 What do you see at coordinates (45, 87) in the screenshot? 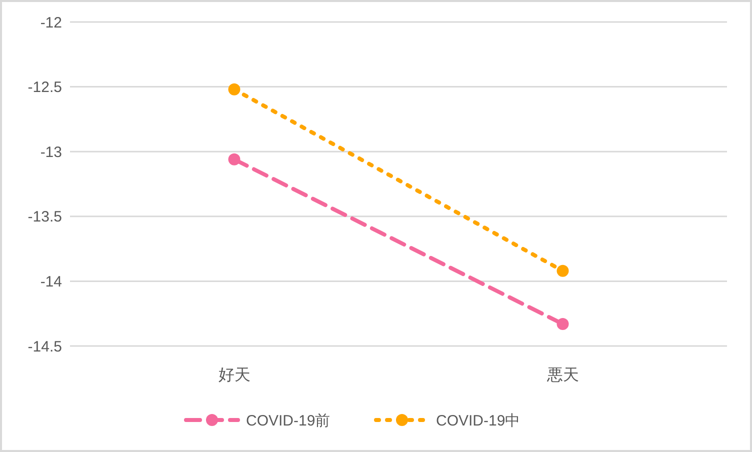
I see `y-tick-label: -12.5` at bounding box center [45, 87].